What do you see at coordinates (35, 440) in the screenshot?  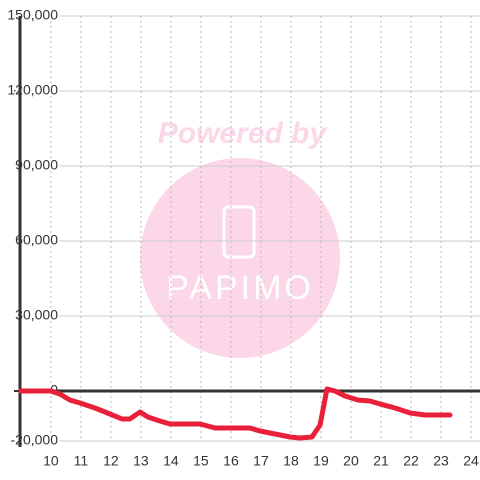 I see `y-tick-label: -20,000` at bounding box center [35, 440].